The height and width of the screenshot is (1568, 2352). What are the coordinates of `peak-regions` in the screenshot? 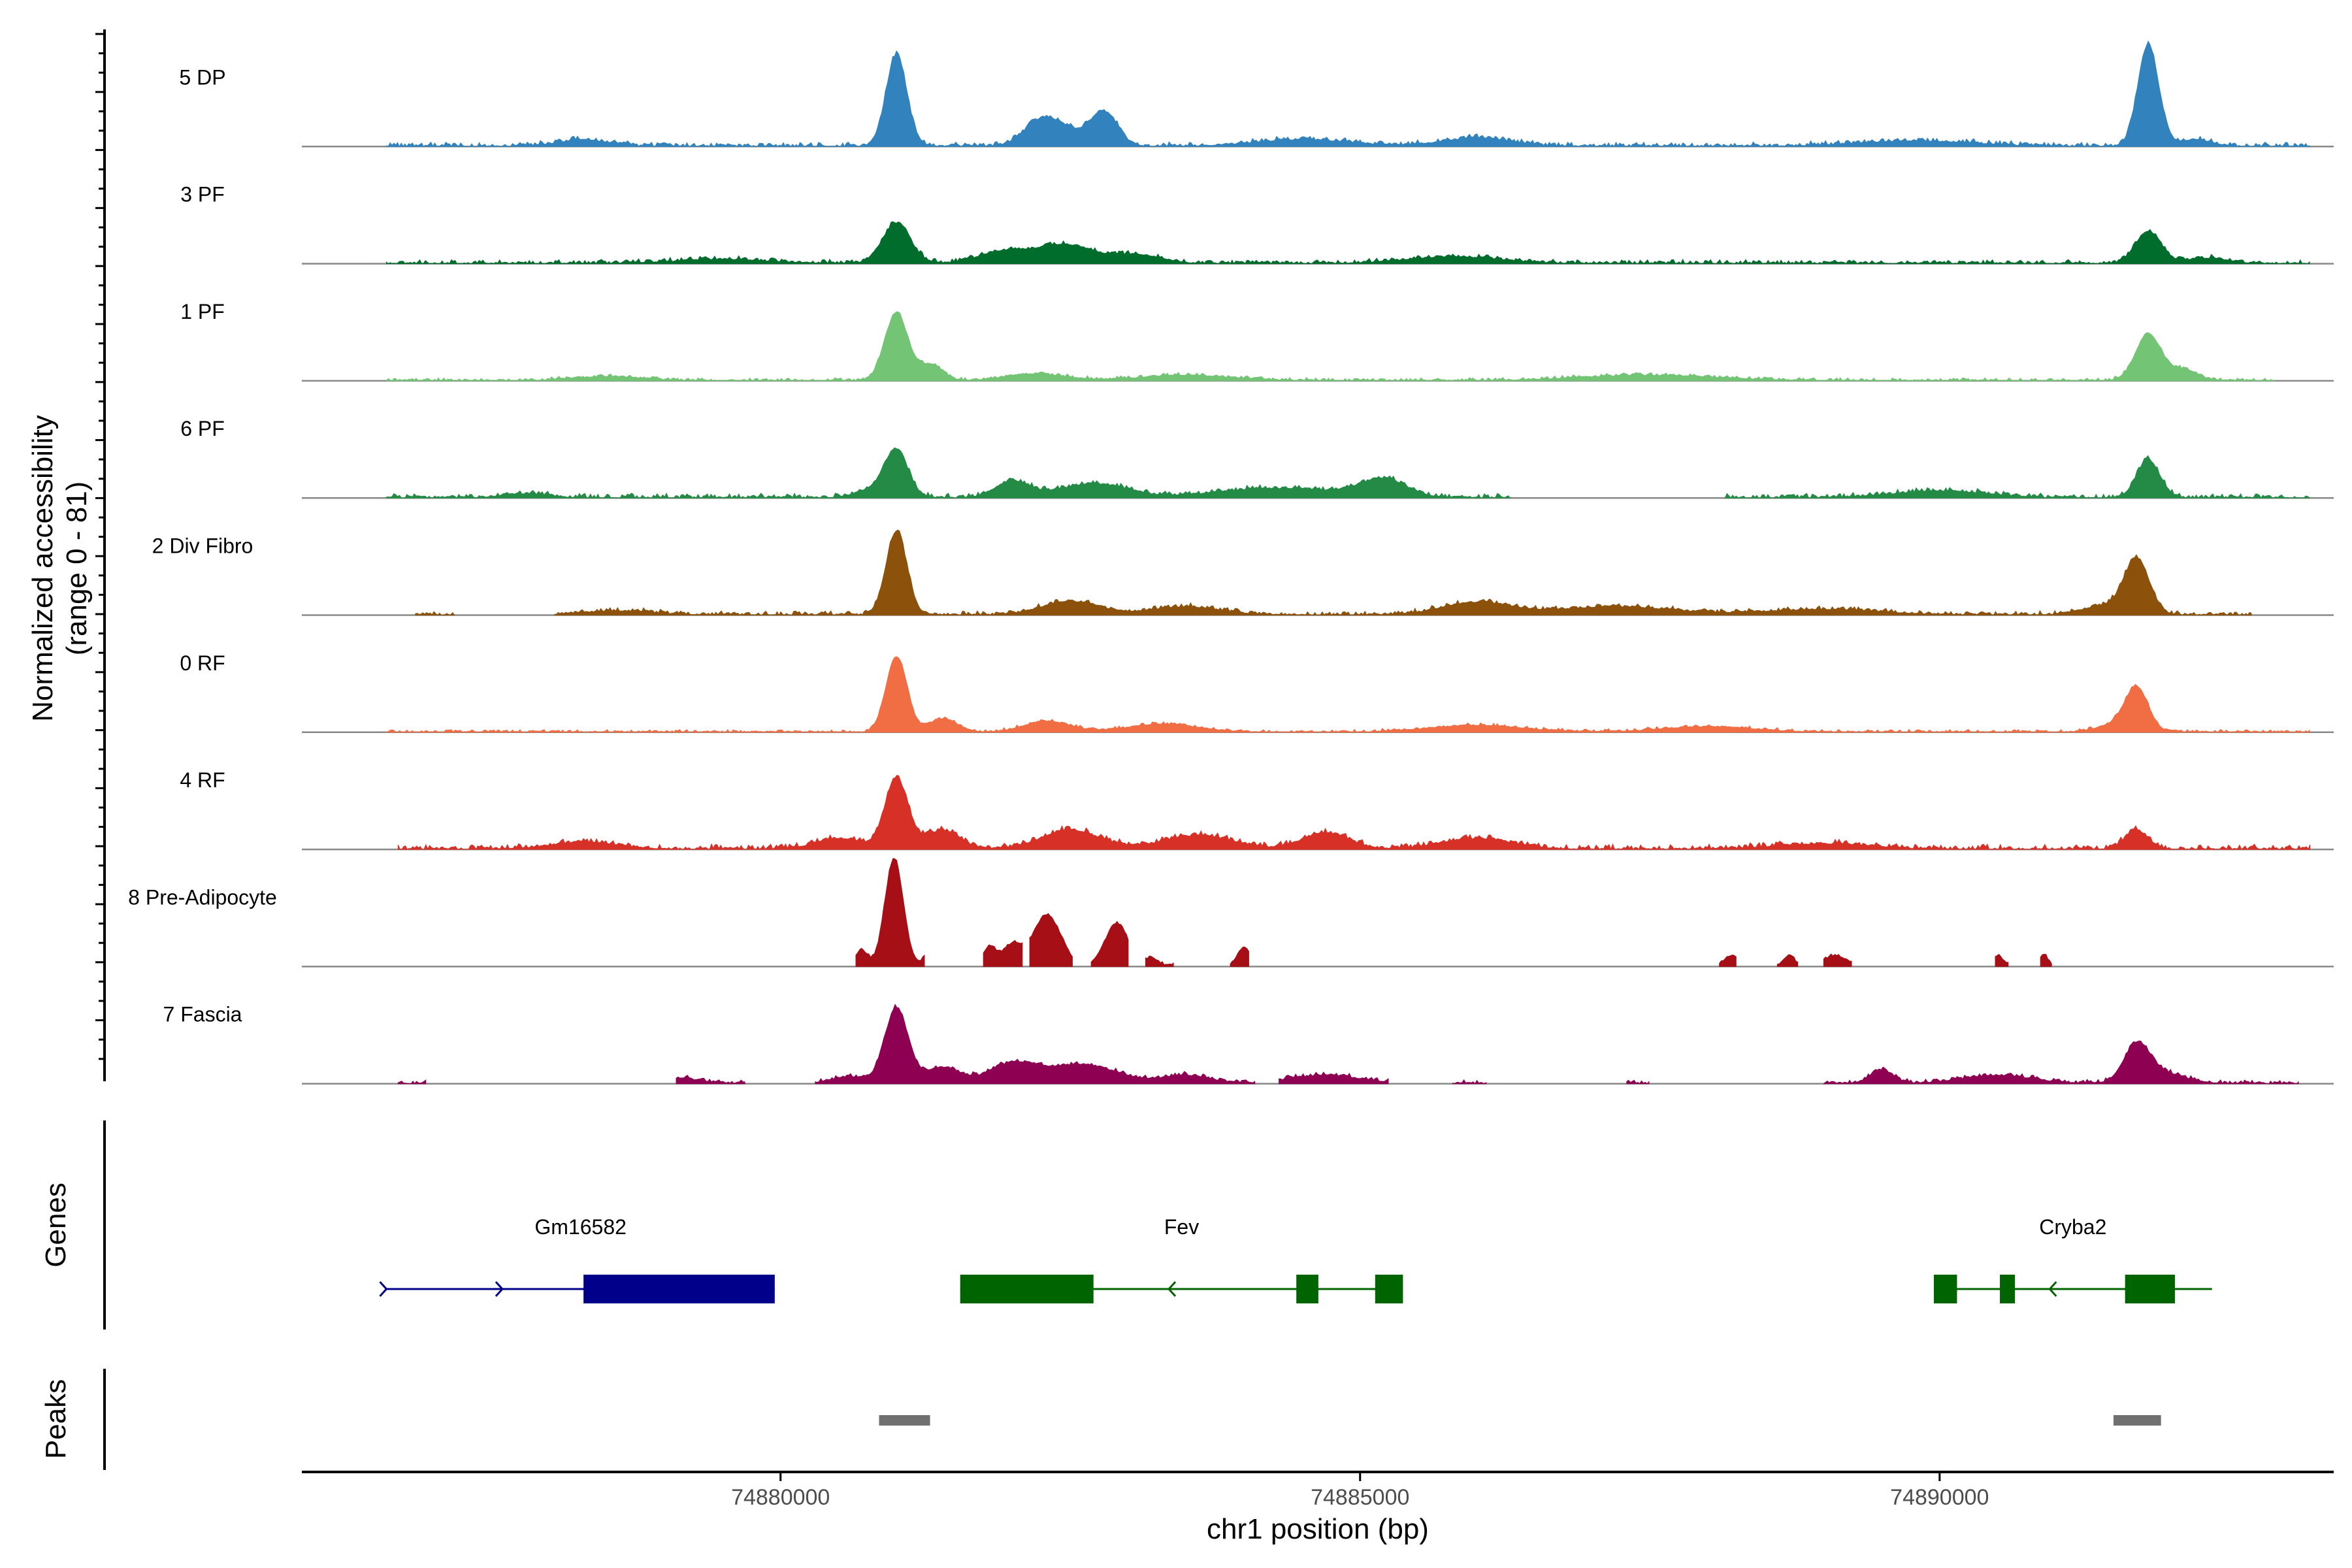 It's located at (1520, 1420).